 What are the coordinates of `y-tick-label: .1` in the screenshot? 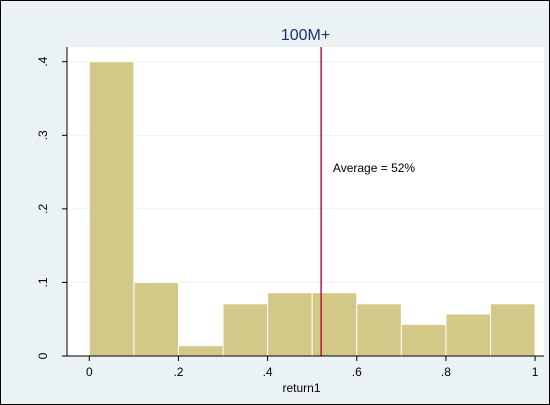 It's located at (43, 282).